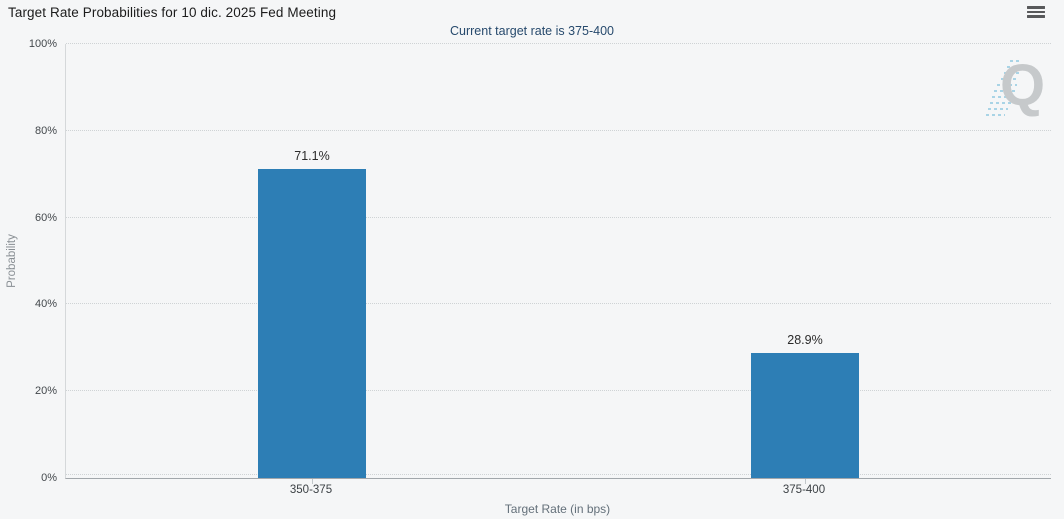 The height and width of the screenshot is (519, 1064). I want to click on bar-value-label: 71.1%, so click(312, 156).